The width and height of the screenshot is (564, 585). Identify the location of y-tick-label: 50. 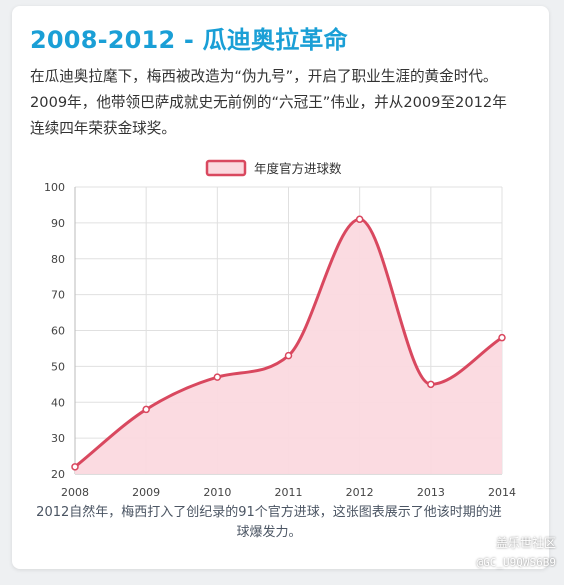
(58, 366).